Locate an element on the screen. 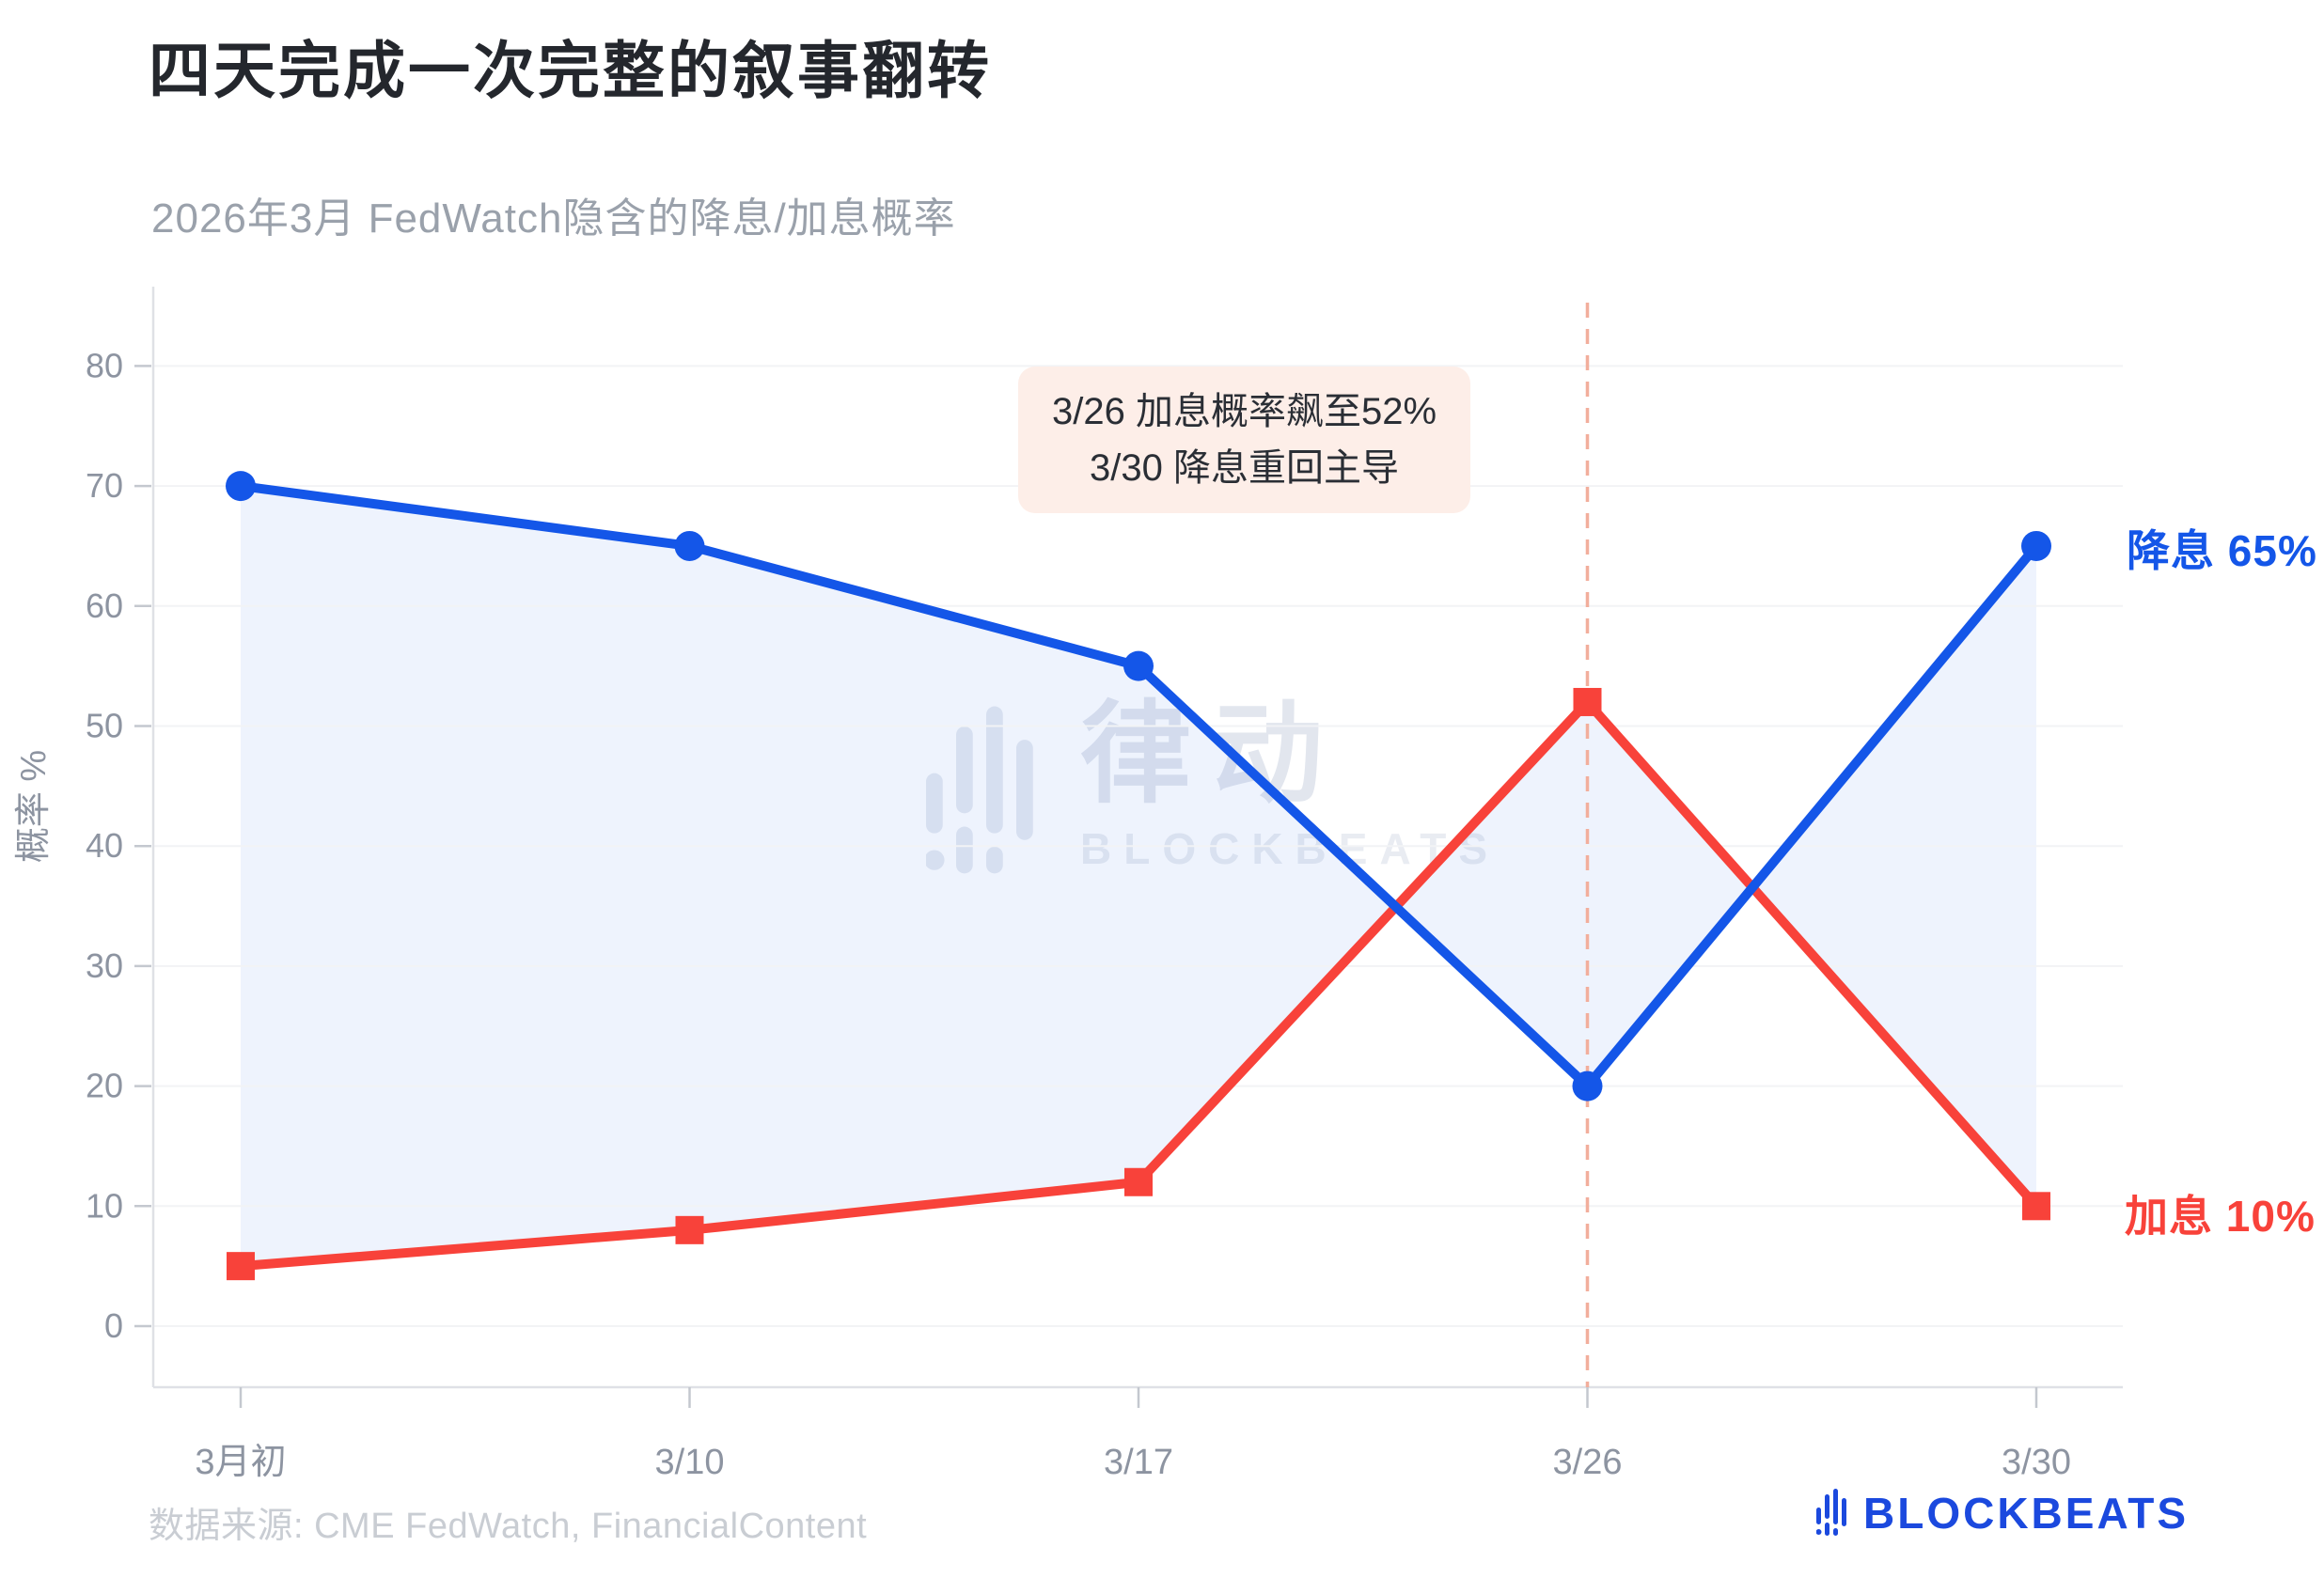  watermark-en: BLOCKBEATS is located at coordinates (1290, 848).